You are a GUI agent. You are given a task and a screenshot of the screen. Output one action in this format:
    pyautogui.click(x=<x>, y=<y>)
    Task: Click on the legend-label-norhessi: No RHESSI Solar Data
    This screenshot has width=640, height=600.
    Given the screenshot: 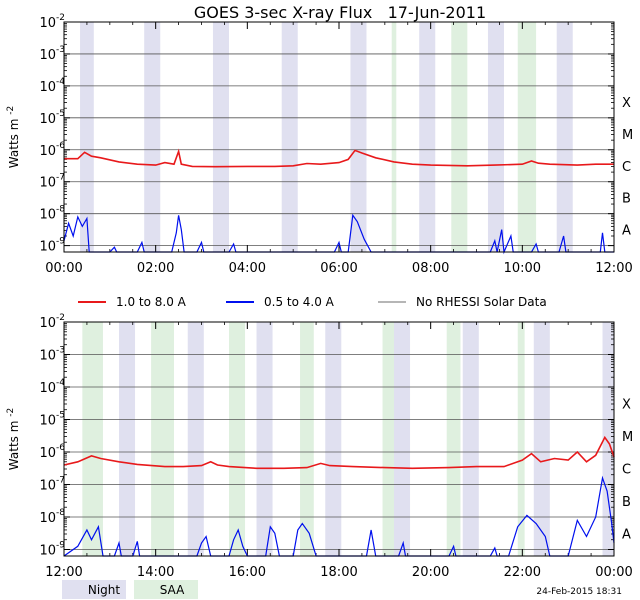 What is the action you would take?
    pyautogui.click(x=481, y=302)
    